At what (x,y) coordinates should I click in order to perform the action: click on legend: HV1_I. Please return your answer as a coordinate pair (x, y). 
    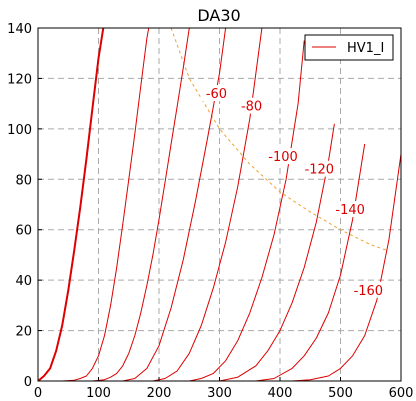
    Looking at the image, I should click on (349, 47).